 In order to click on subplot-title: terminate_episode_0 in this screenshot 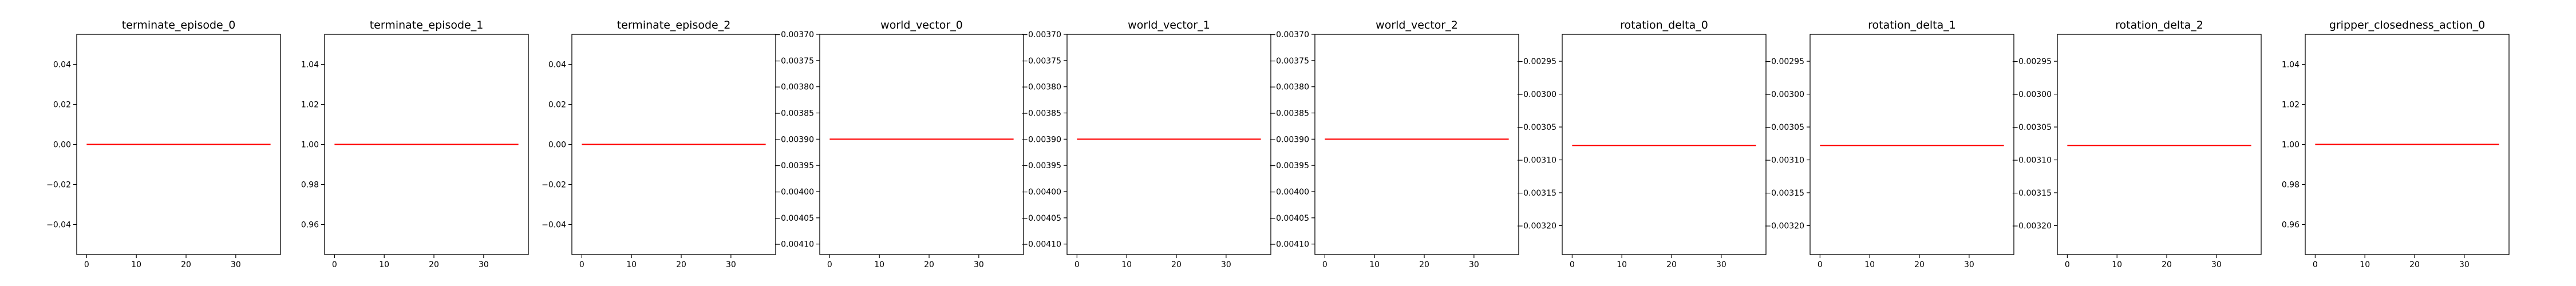, I will do `click(179, 25)`.